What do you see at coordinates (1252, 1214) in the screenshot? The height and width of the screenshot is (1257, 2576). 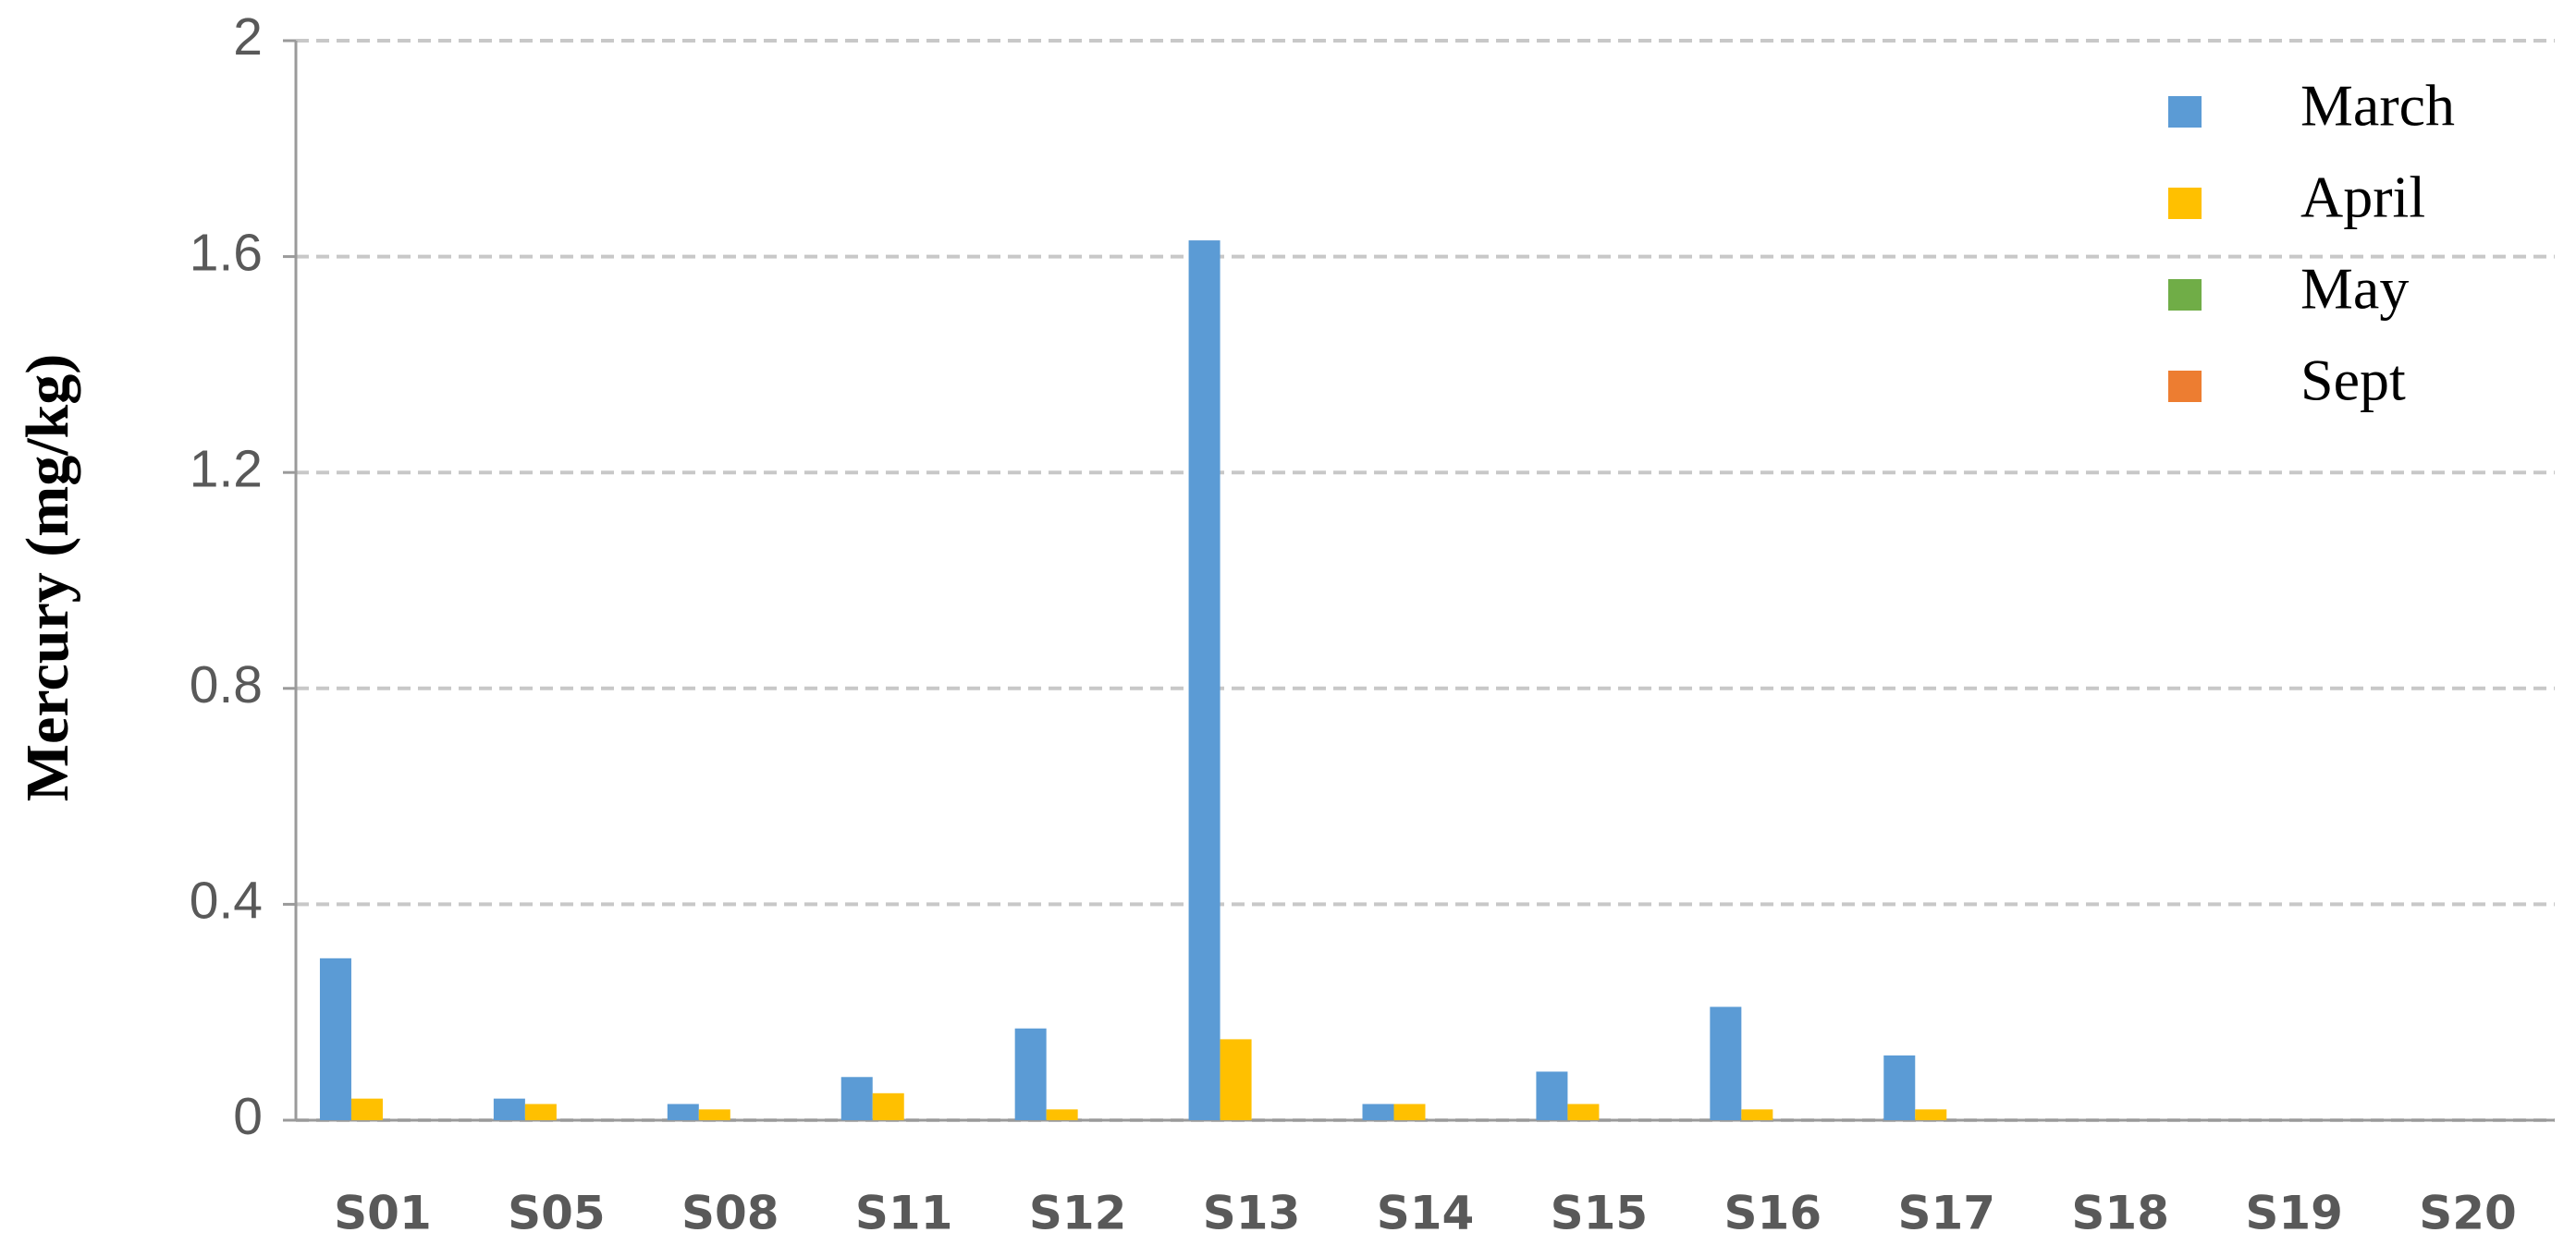 I see `x-tick-label: S13` at bounding box center [1252, 1214].